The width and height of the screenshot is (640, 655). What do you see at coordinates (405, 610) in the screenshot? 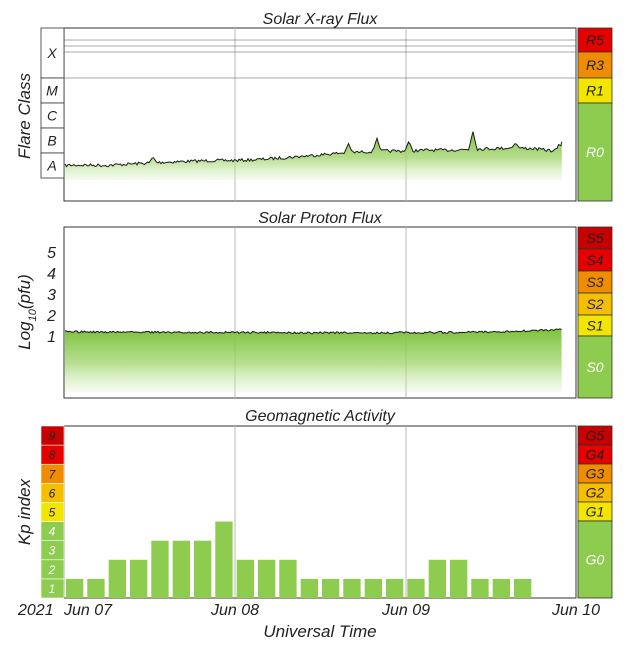
I see `x-tick-label: Jun 09` at bounding box center [405, 610].